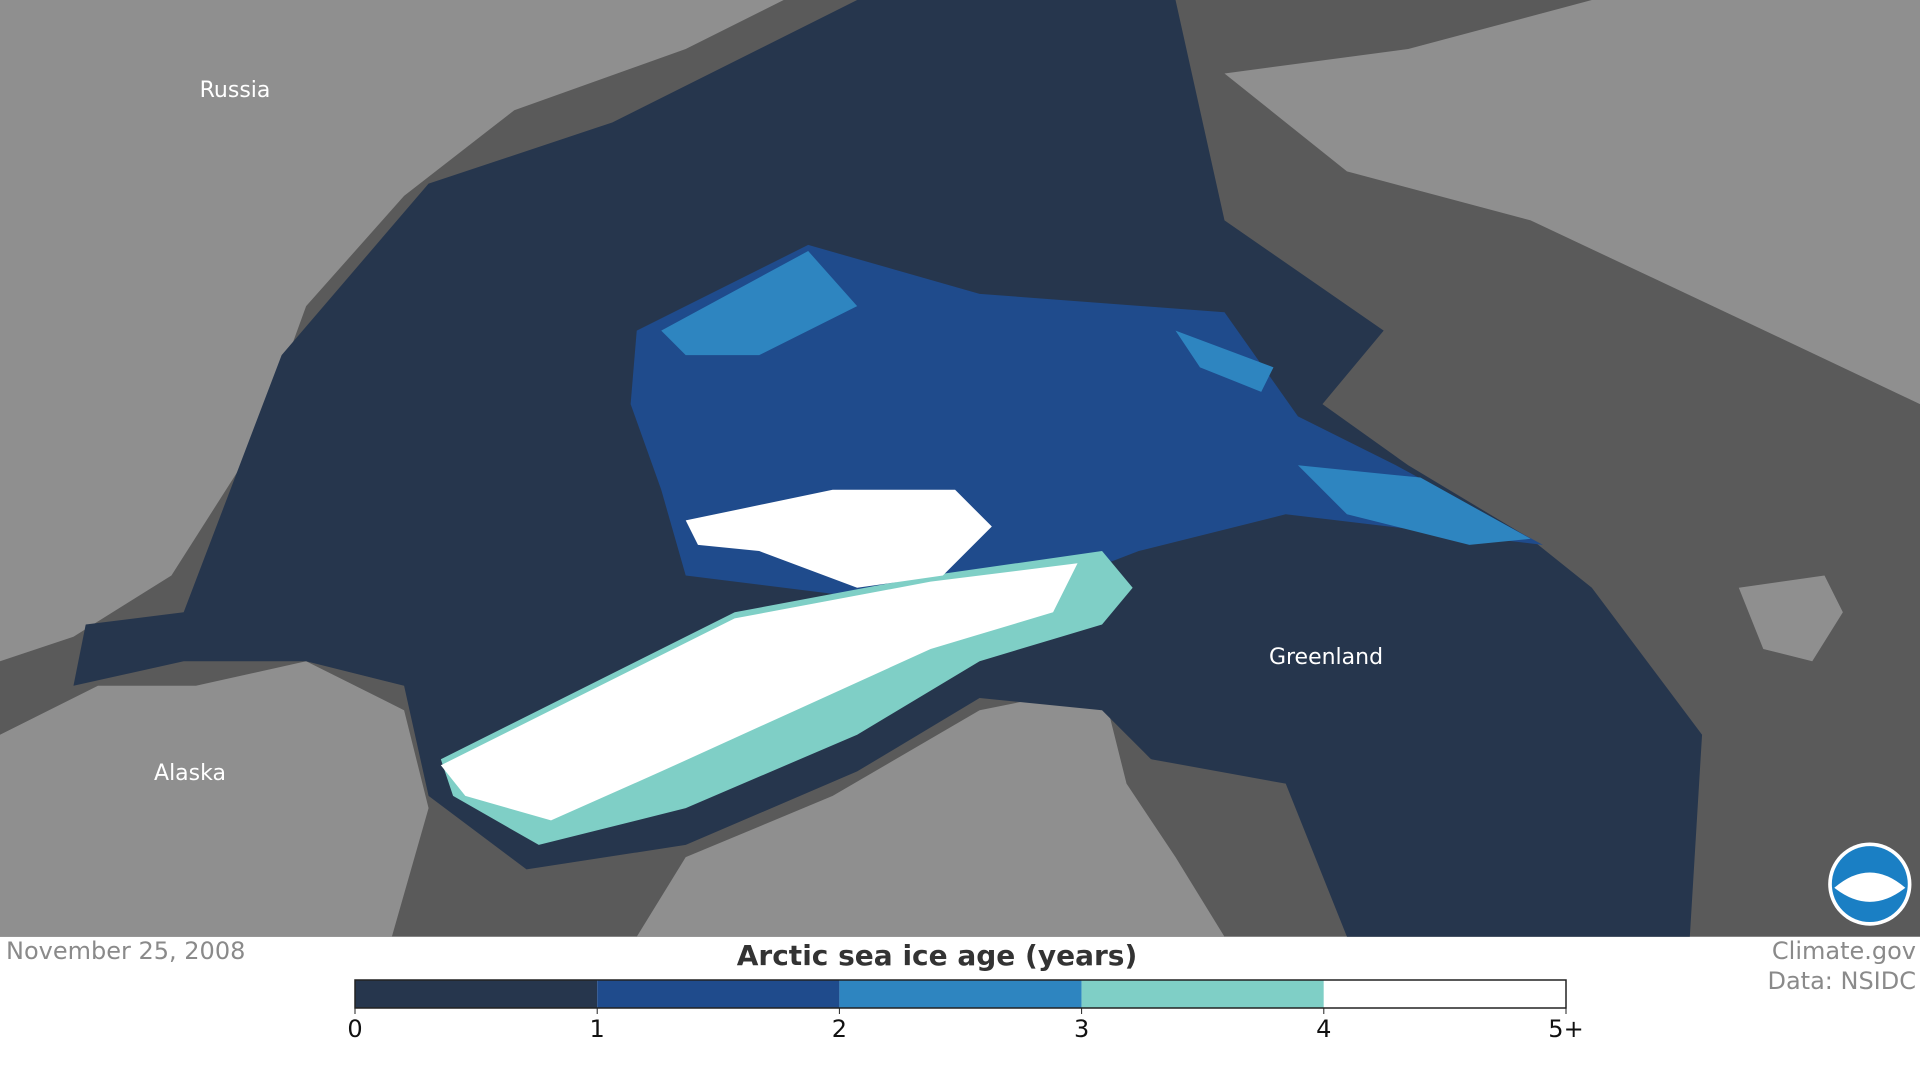  I want to click on legend-tick-label: 5+, so click(1565, 1029).